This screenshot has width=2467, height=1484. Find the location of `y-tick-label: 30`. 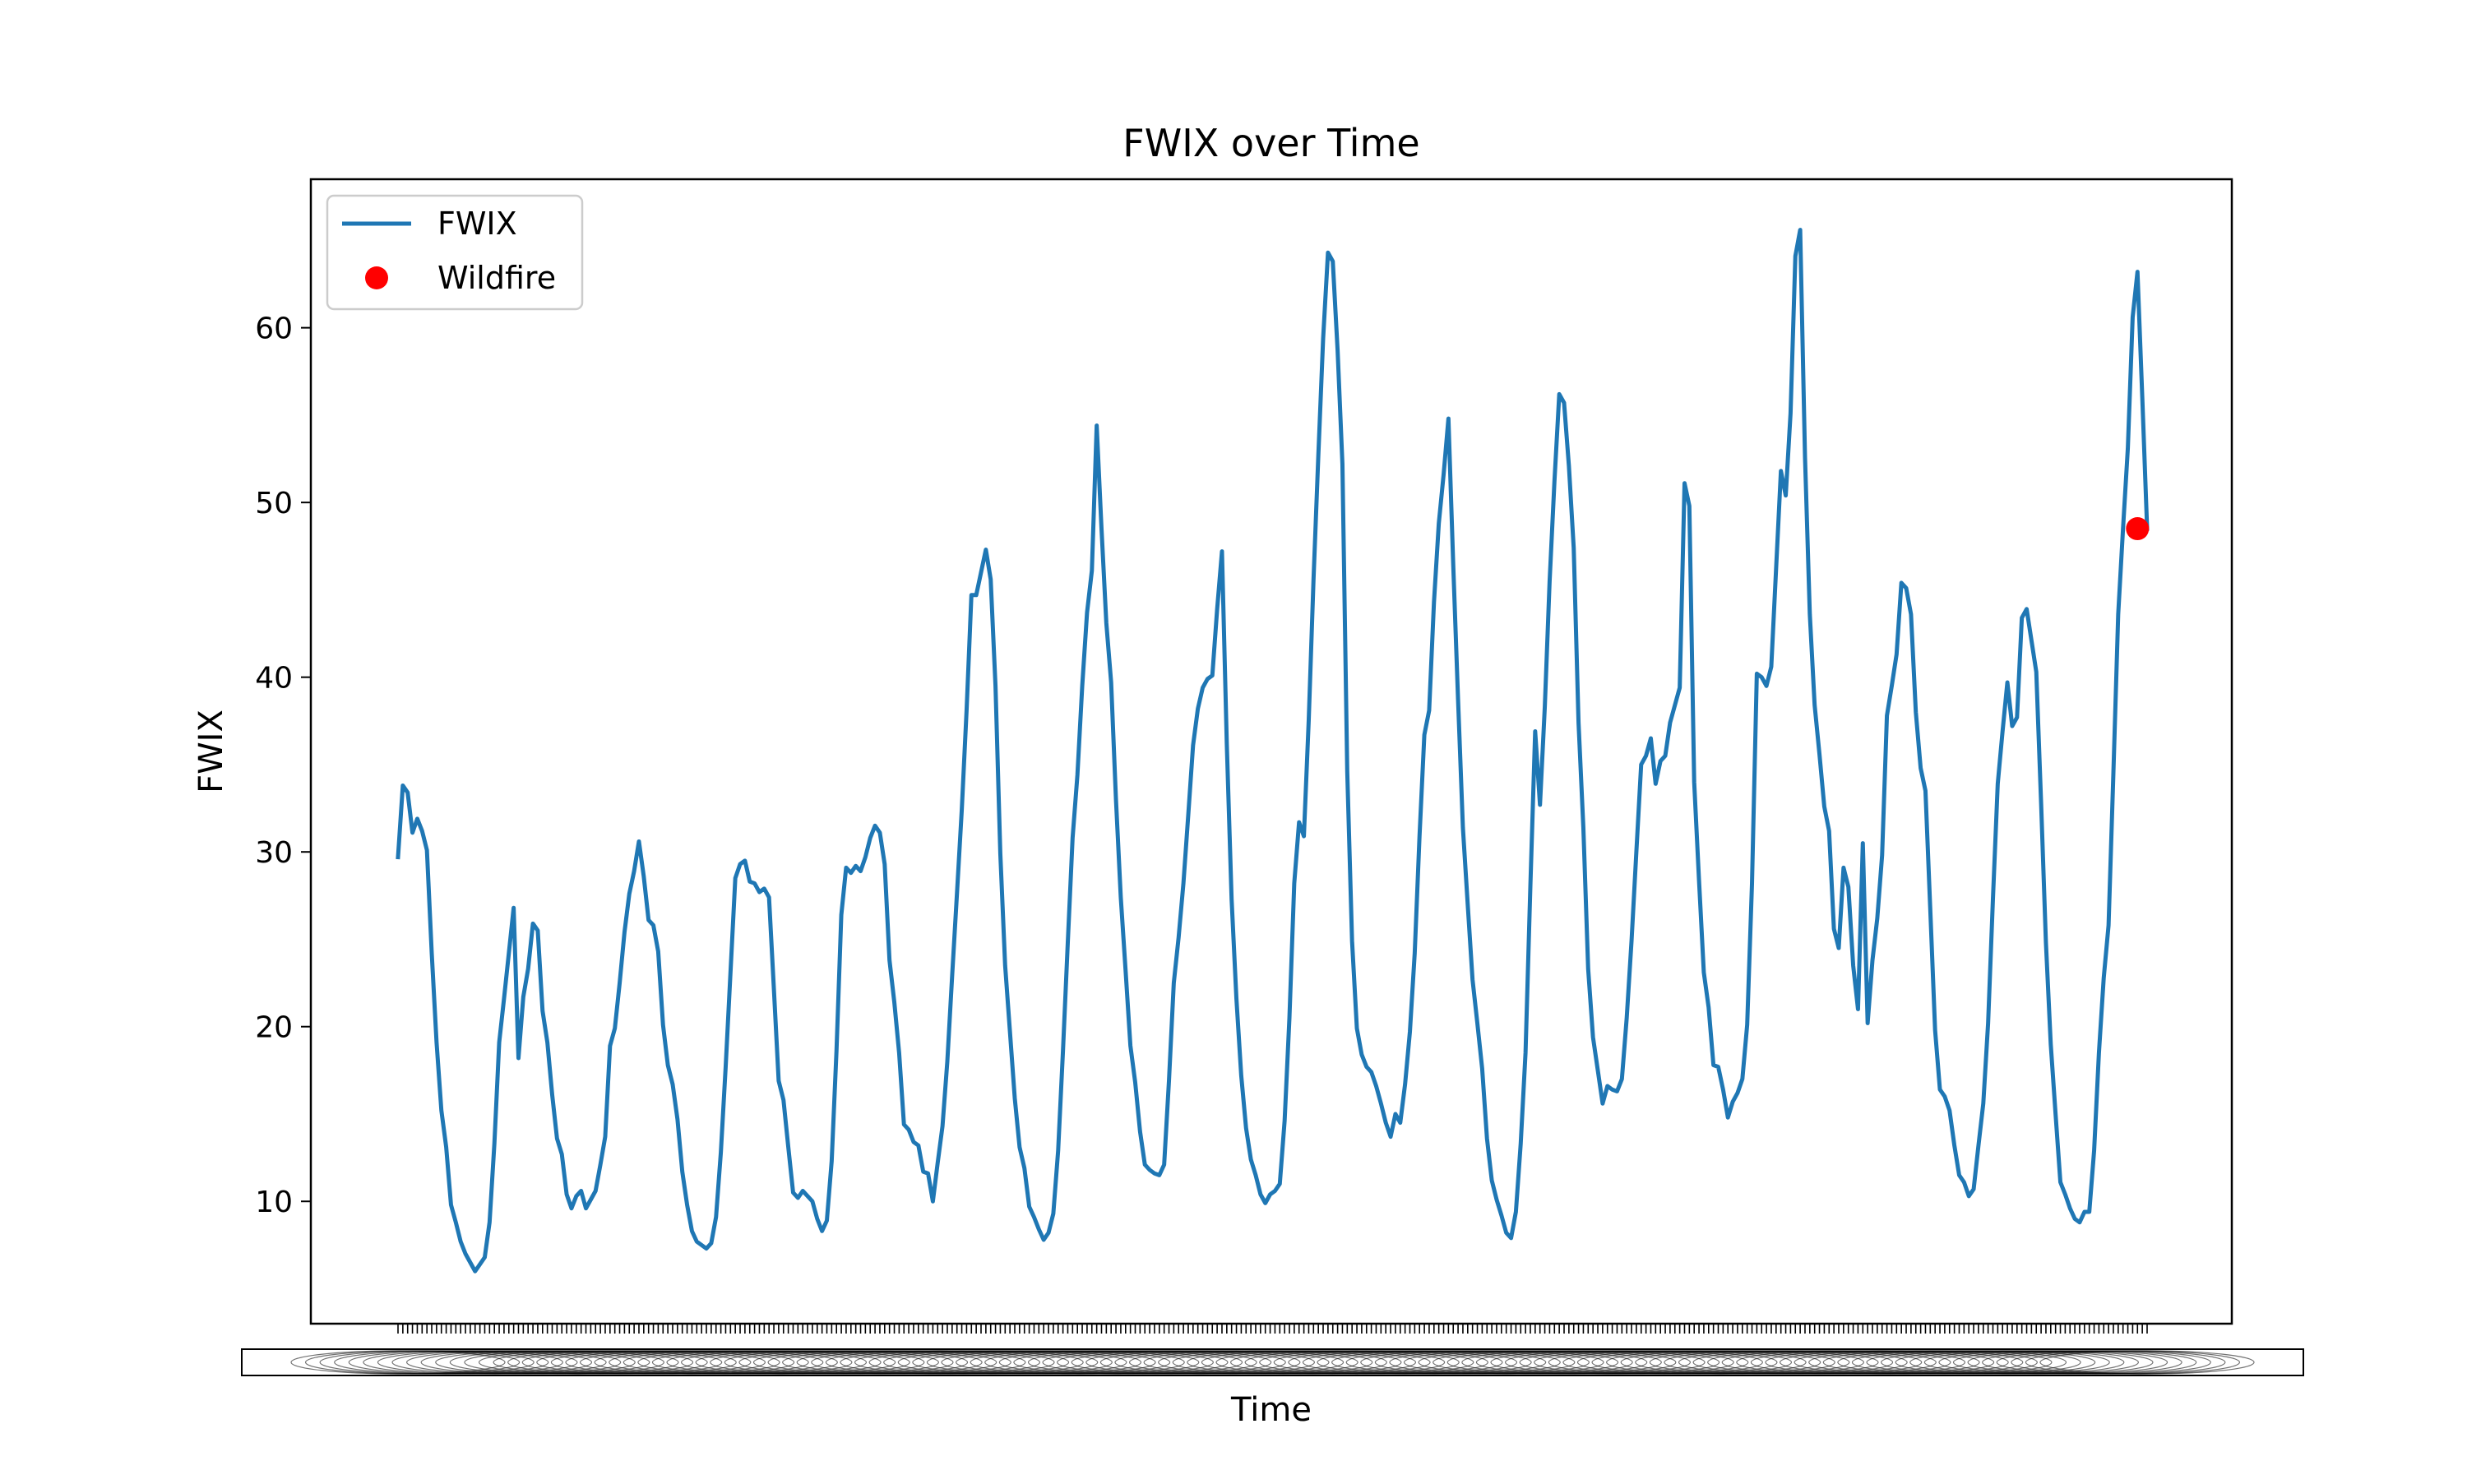

y-tick-label: 30 is located at coordinates (274, 853).